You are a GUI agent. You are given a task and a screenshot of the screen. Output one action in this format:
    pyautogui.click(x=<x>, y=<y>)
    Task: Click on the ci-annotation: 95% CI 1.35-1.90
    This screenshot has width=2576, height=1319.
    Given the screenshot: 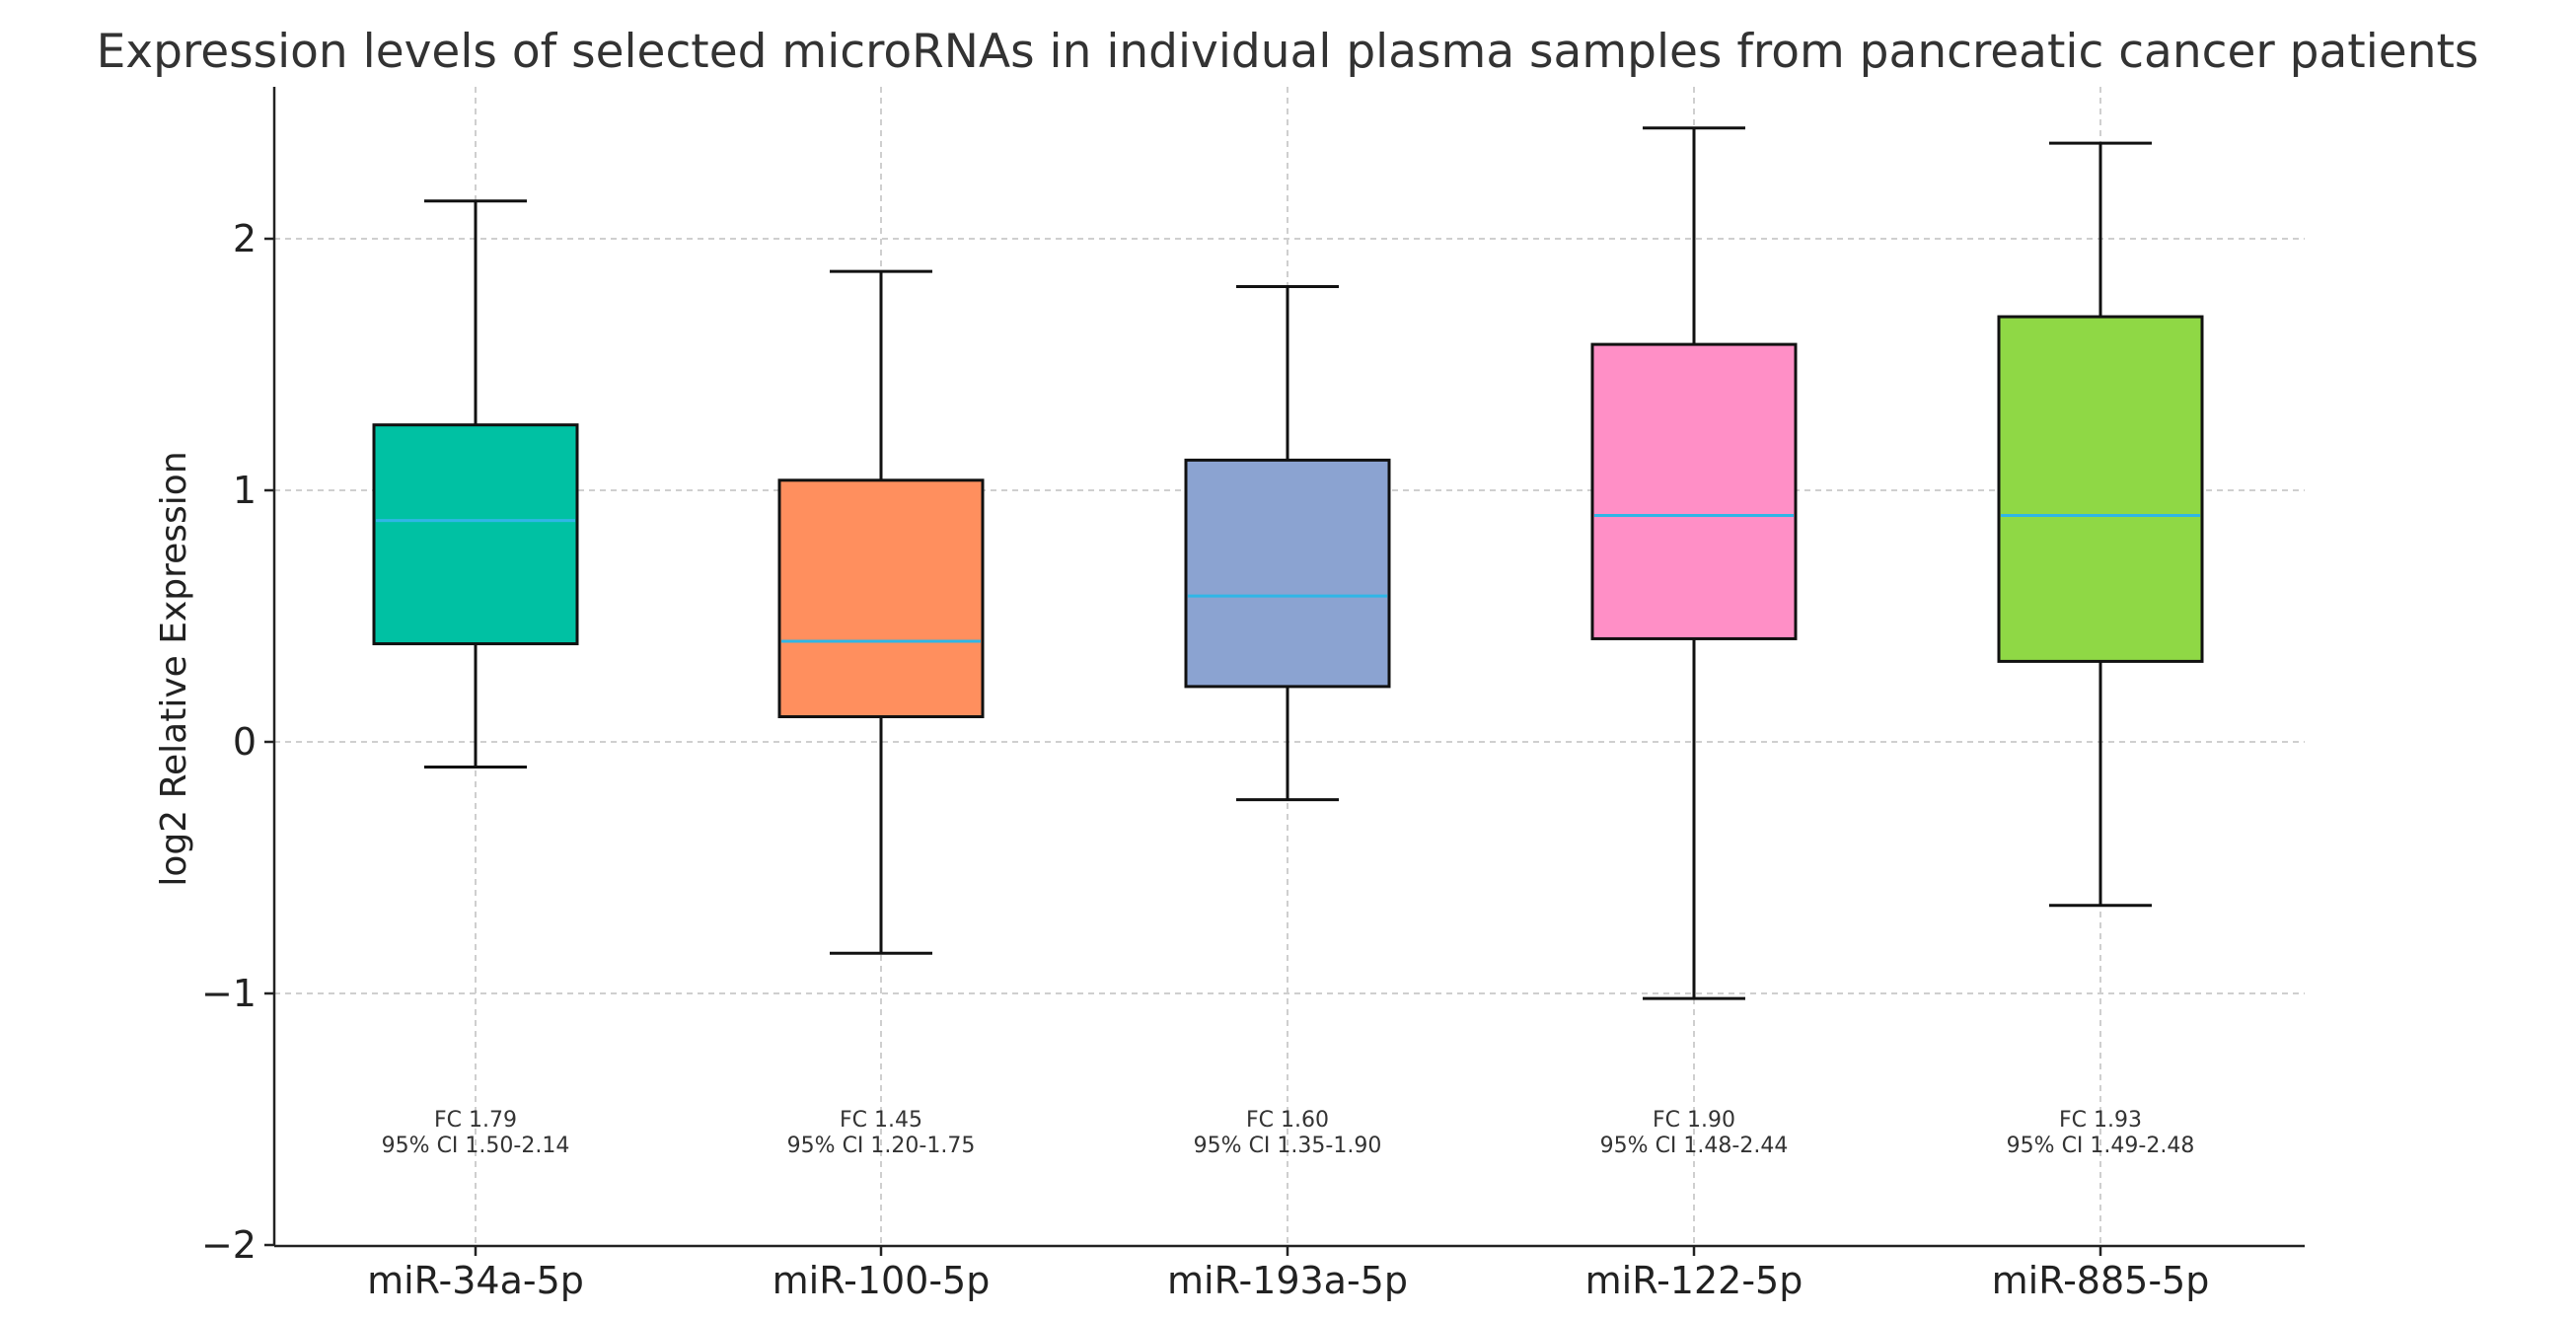 What is the action you would take?
    pyautogui.click(x=1288, y=1146)
    